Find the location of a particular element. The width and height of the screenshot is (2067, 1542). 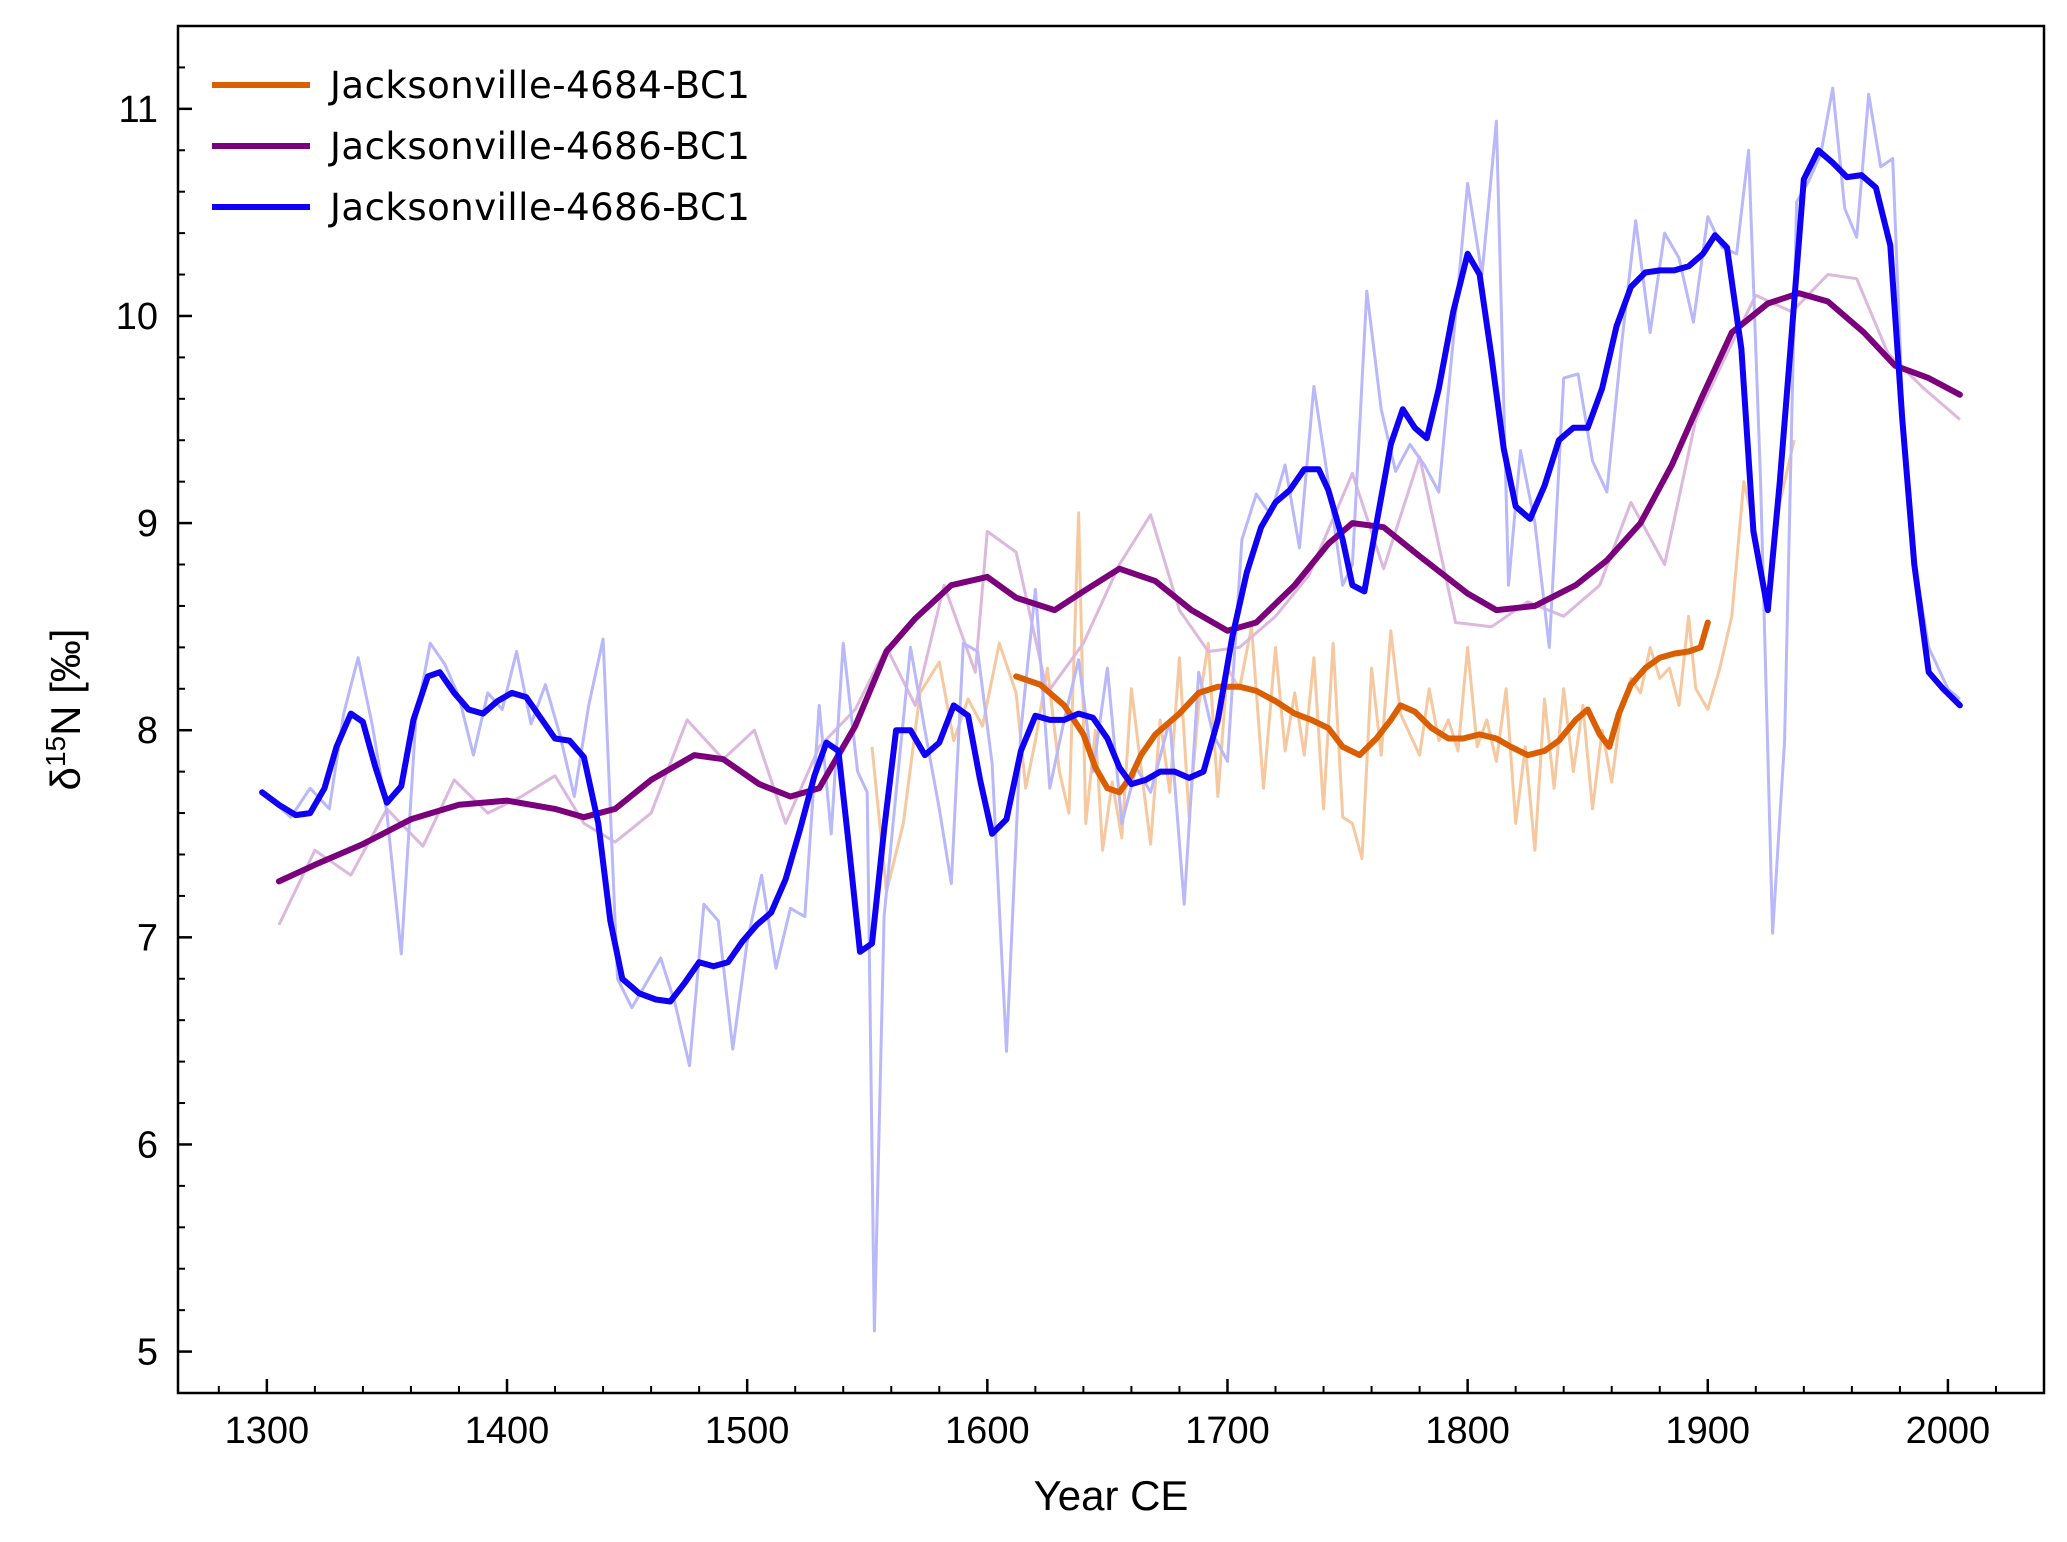

y-tick-label: 6 is located at coordinates (147, 1145).